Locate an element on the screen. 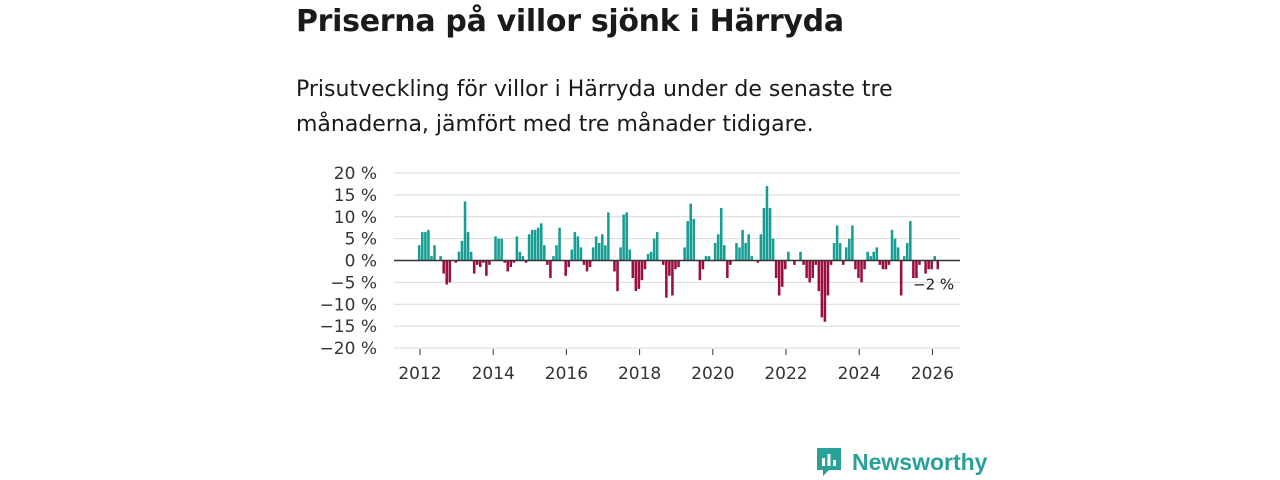  last-value-annotation: −2 % is located at coordinates (933, 284).